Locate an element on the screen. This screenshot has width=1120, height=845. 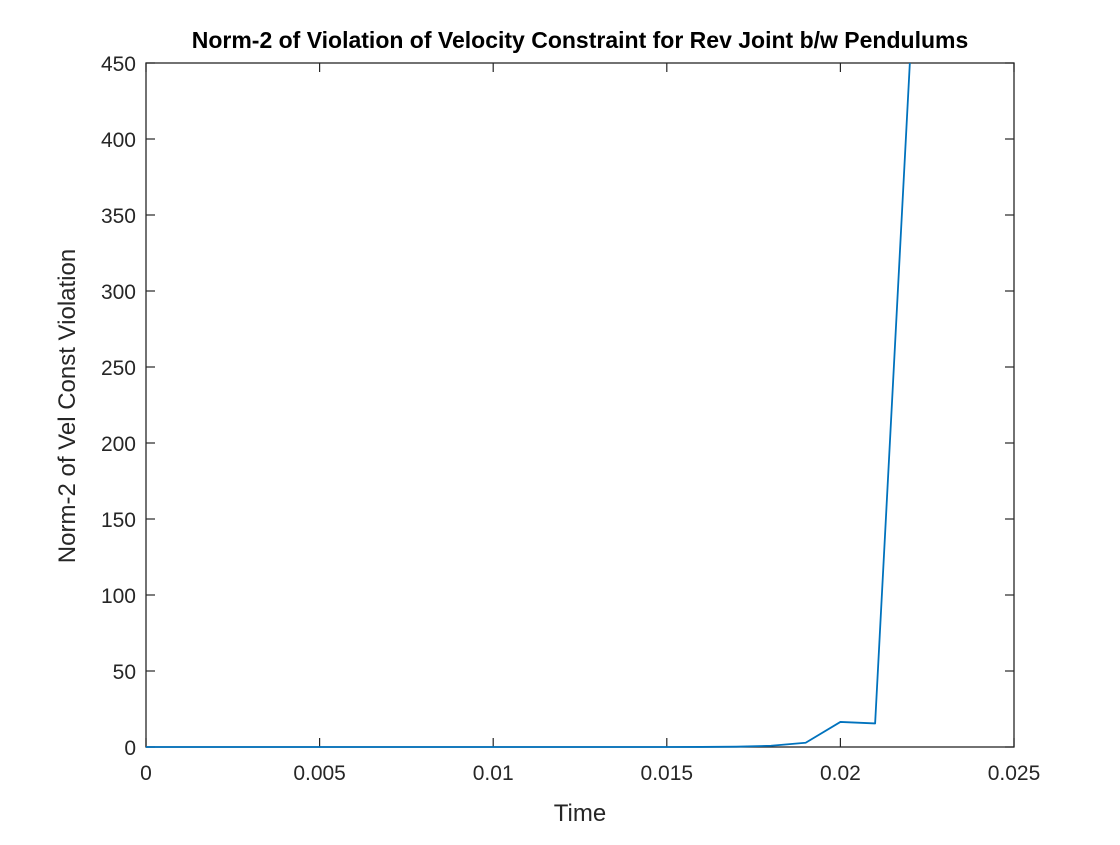
y-tick-label: 250 is located at coordinates (118, 368).